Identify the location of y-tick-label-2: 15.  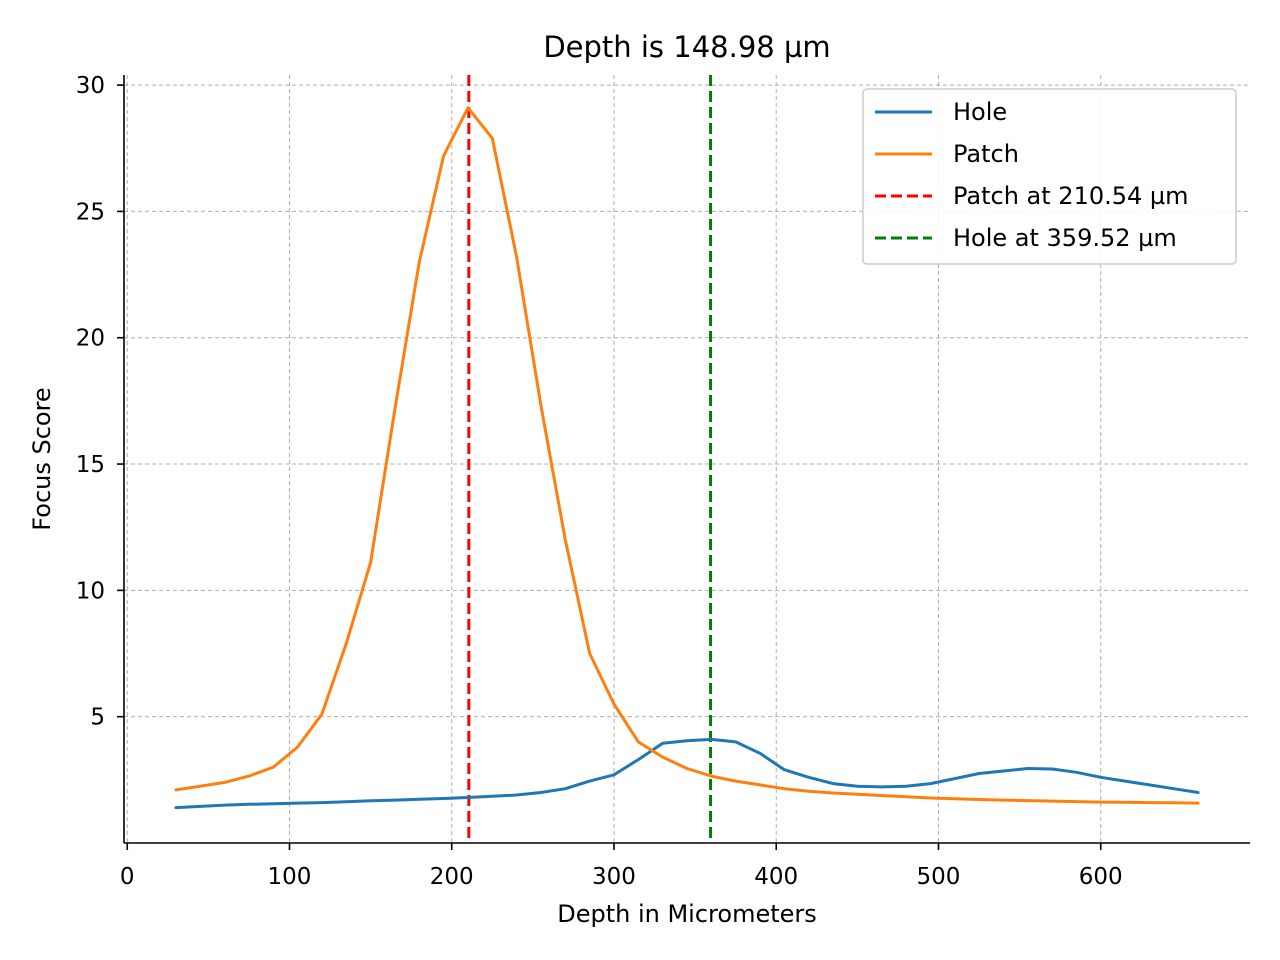
(90, 465).